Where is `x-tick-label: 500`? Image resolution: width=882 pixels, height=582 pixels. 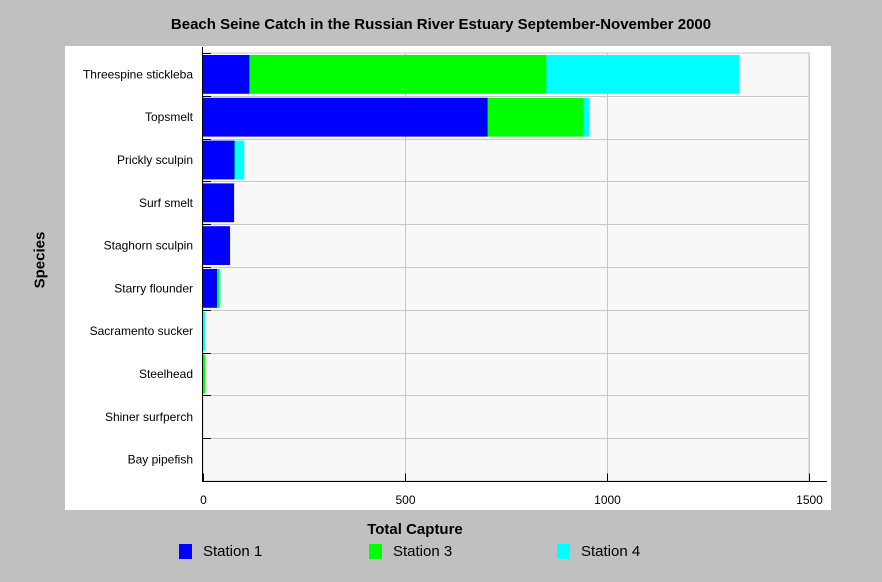 x-tick-label: 500 is located at coordinates (405, 500).